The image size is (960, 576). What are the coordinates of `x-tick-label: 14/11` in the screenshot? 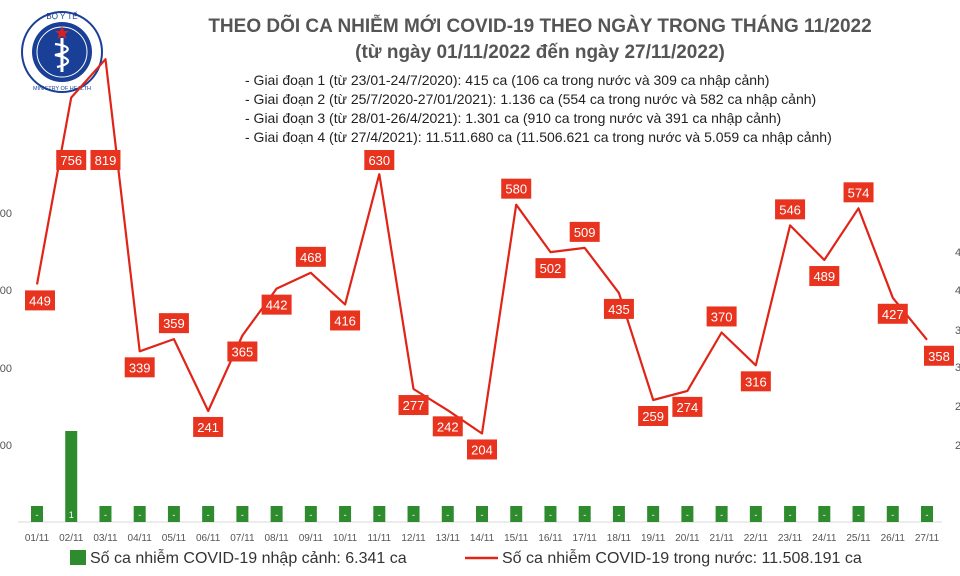 It's located at (482, 538).